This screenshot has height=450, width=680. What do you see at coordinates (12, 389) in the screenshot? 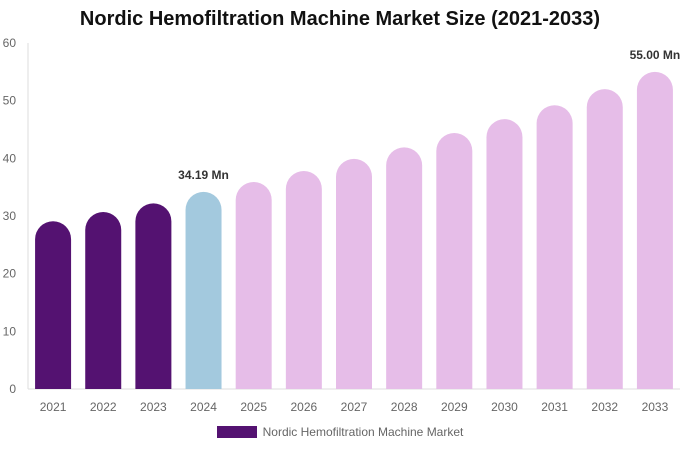
I see `y-tick-label: 0` at bounding box center [12, 389].